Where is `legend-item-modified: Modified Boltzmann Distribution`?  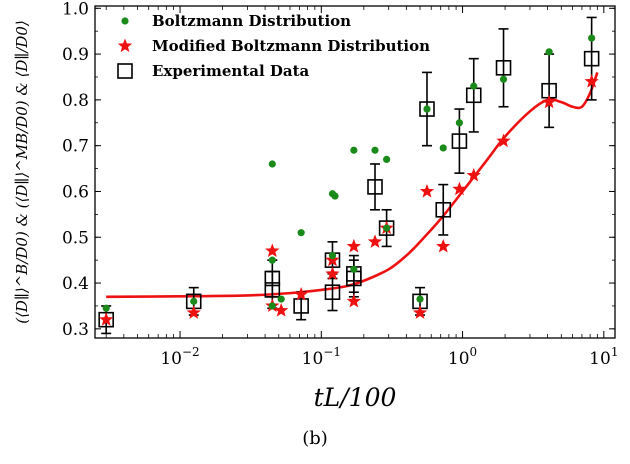
legend-item-modified: Modified Boltzmann Distribution is located at coordinates (273, 46).